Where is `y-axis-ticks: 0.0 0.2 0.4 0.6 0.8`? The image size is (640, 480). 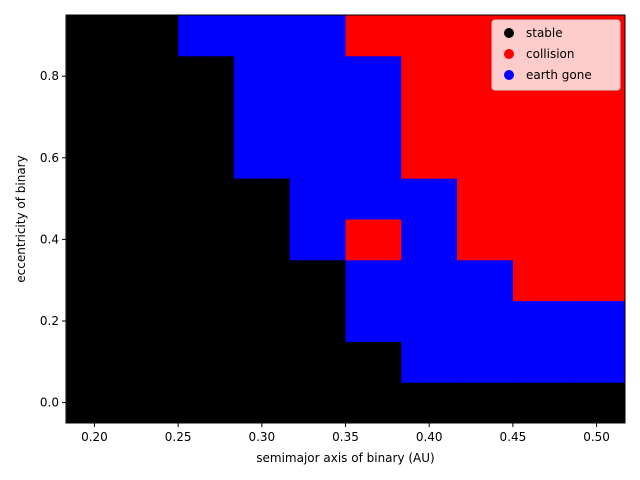 y-axis-ticks: 0.0 0.2 0.4 0.6 0.8 is located at coordinates (53, 239).